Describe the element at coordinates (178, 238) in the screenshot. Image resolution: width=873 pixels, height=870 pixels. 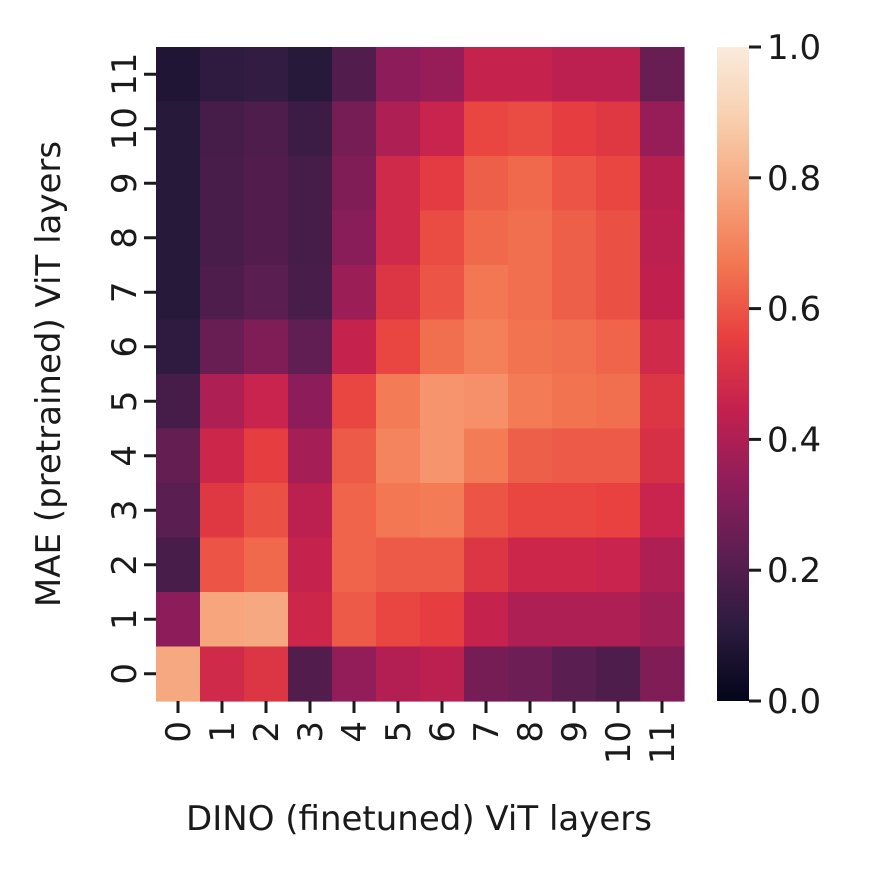
I see `heatmap-cell-y8-x0` at that location.